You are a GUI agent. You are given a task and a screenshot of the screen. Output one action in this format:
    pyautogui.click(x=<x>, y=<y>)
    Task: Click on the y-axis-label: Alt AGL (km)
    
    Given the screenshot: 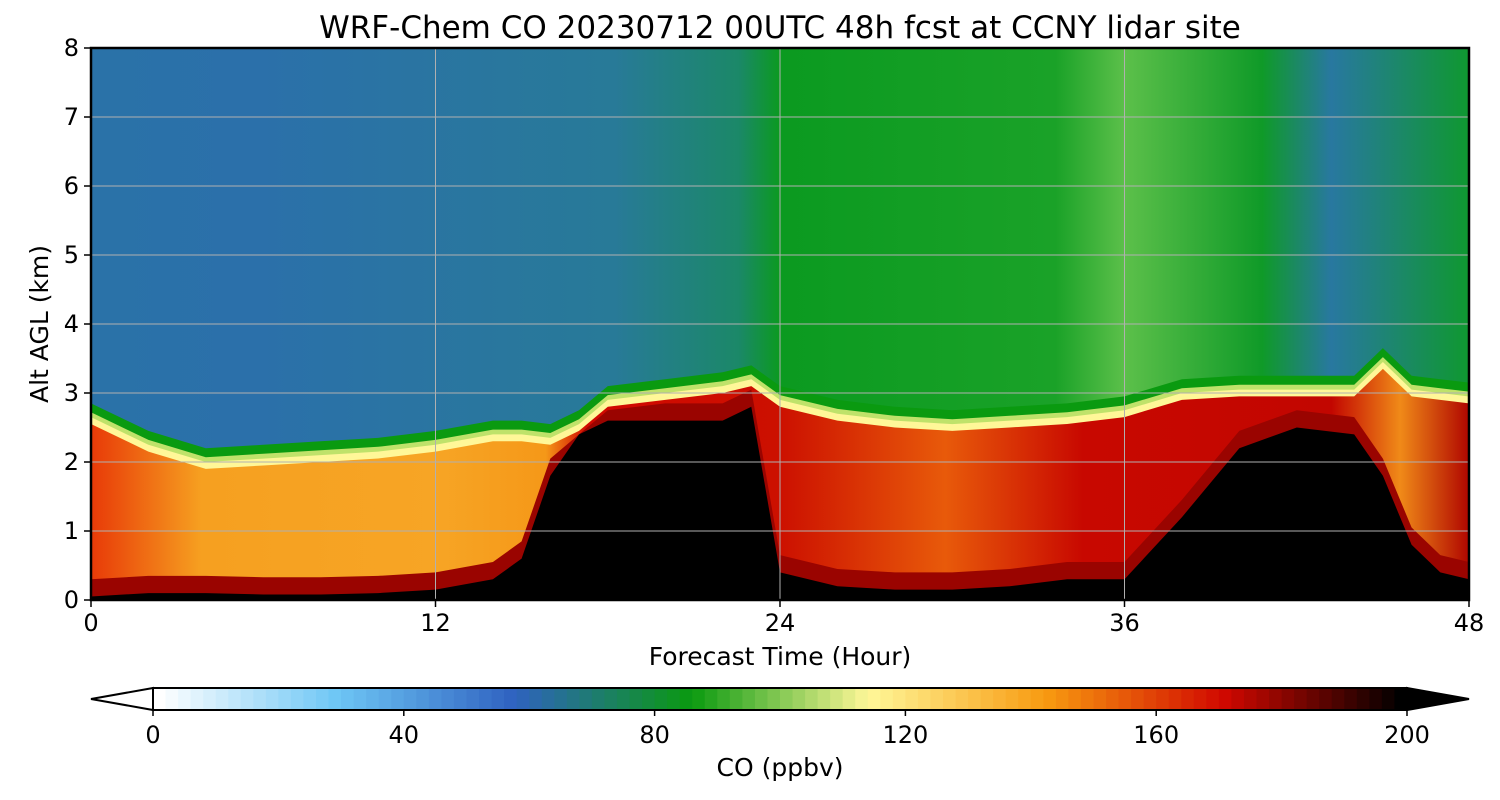 What is the action you would take?
    pyautogui.click(x=39, y=324)
    